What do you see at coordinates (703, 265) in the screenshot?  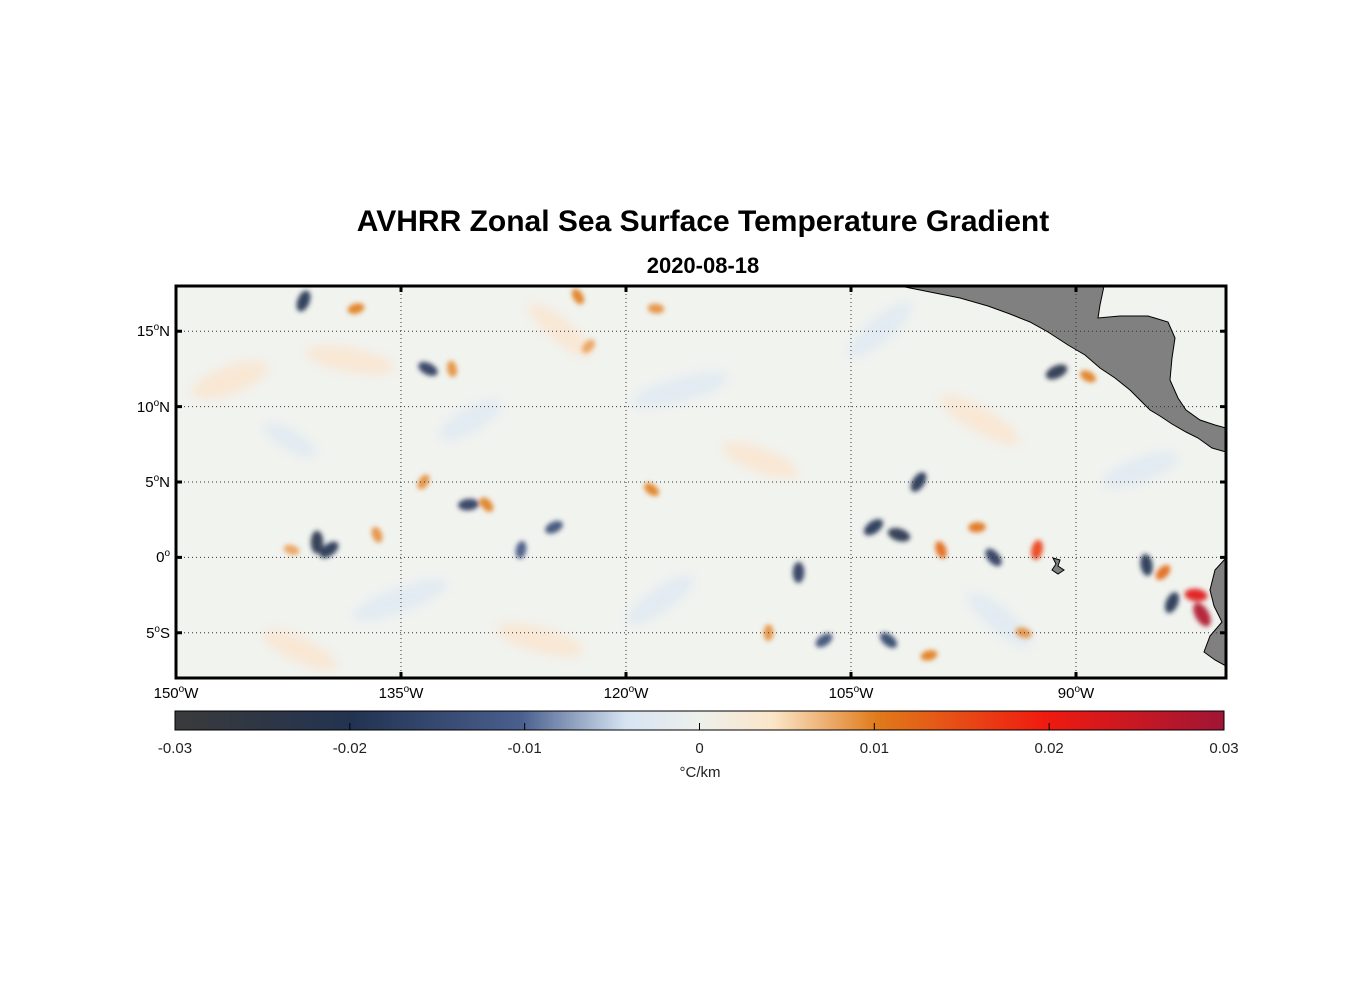 I see `chart-subtitle: 2020-08-18` at bounding box center [703, 265].